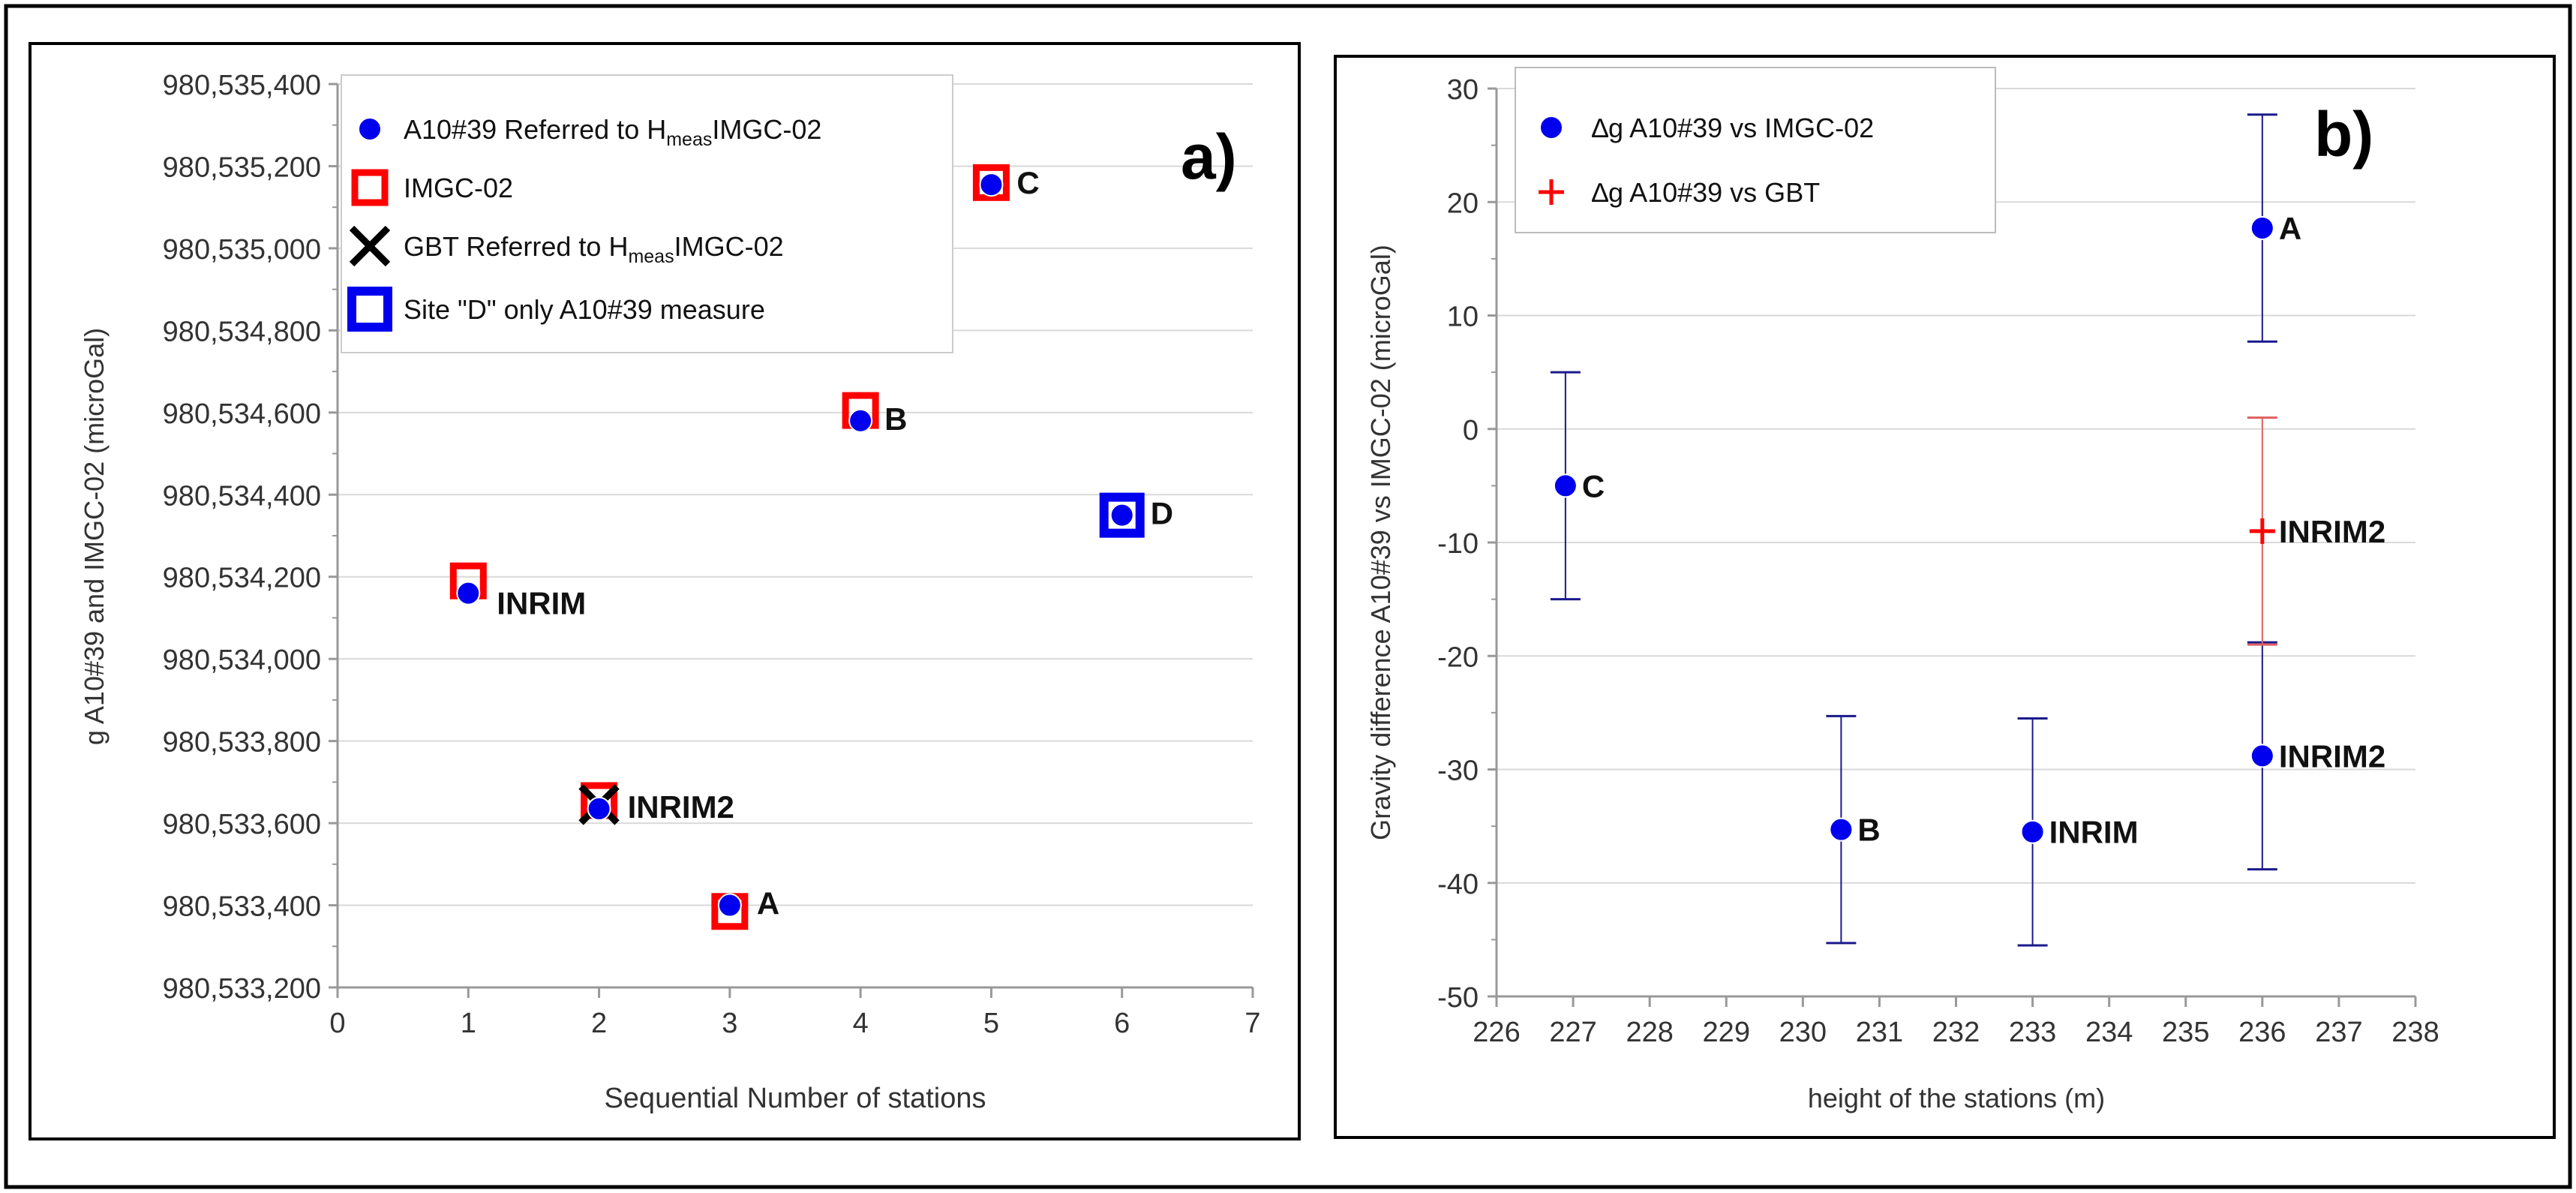 Image resolution: width=2576 pixels, height=1193 pixels. Describe the element at coordinates (242, 86) in the screenshot. I see `panel-a-y-tick-label: 980,535,400` at that location.